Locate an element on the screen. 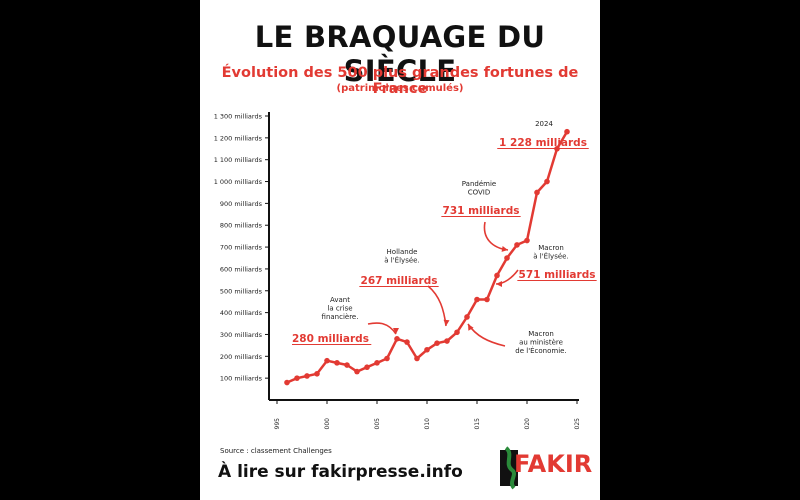 The image size is (800, 500). annotation-text: Pandémie is located at coordinates (479, 184).